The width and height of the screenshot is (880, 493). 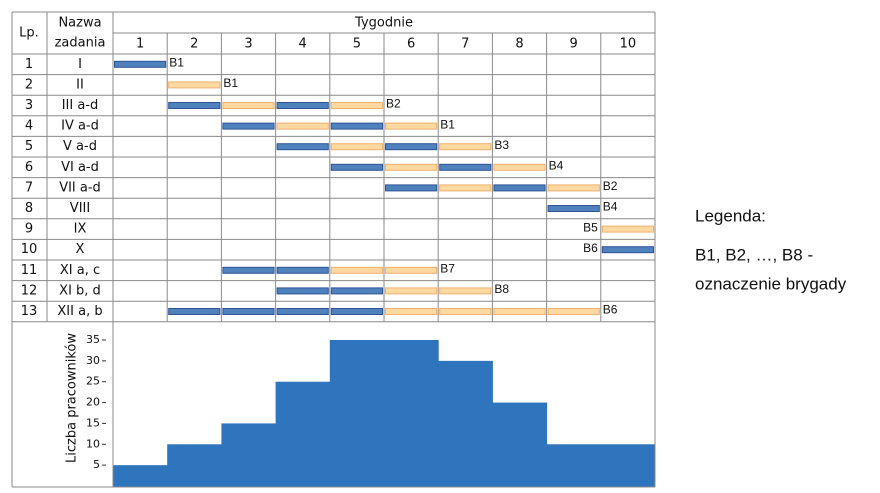 What do you see at coordinates (80, 187) in the screenshot?
I see `task-name: VII a-d` at bounding box center [80, 187].